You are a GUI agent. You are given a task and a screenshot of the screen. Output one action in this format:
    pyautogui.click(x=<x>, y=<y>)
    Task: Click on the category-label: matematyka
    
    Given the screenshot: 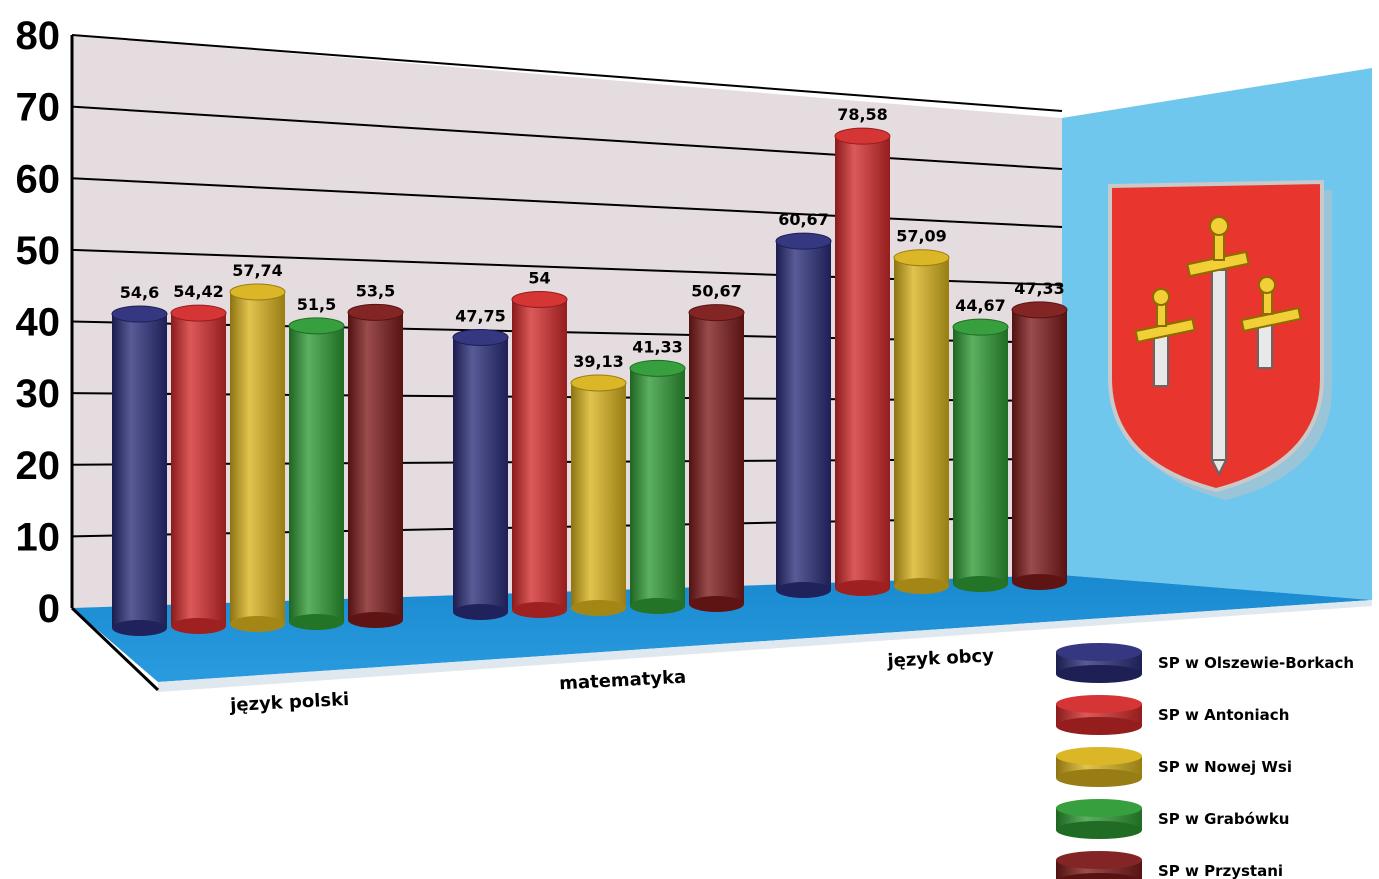 What is the action you would take?
    pyautogui.click(x=623, y=681)
    